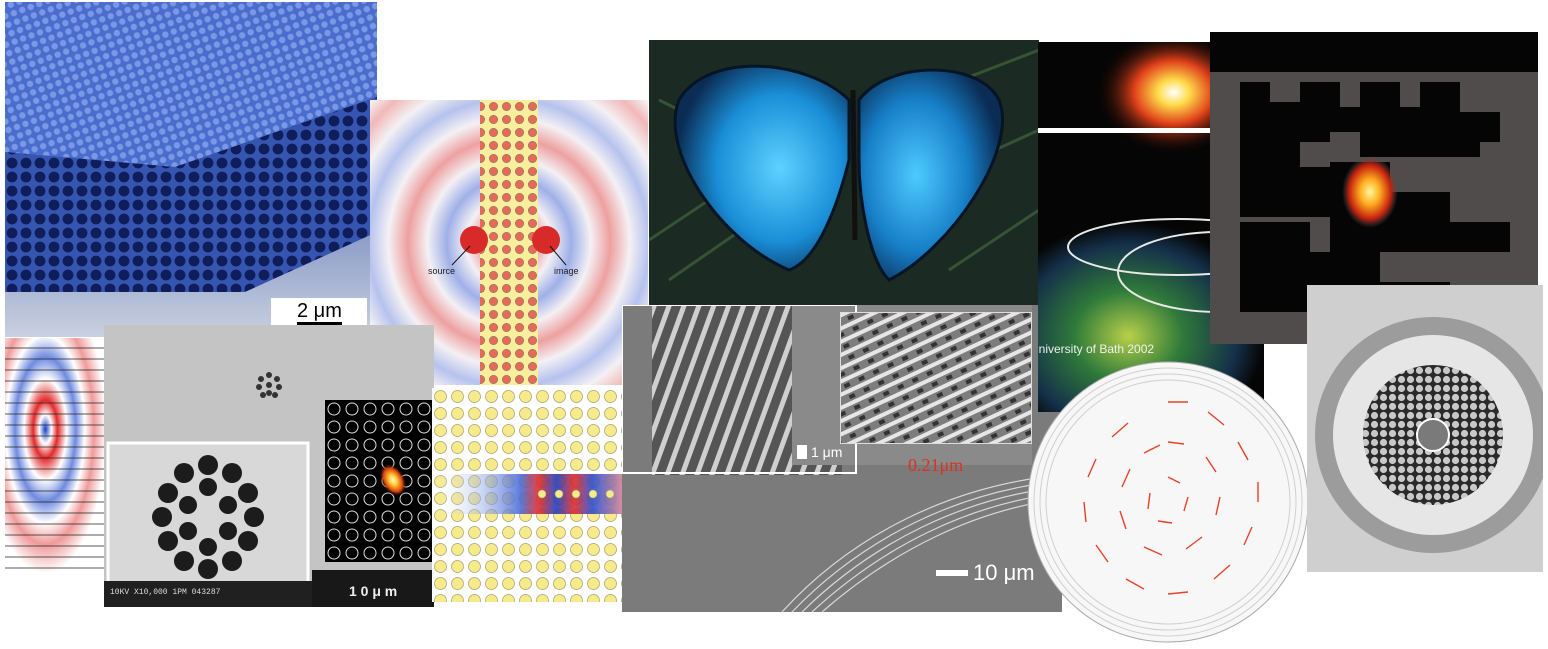 The width and height of the screenshot is (1548, 649). Describe the element at coordinates (936, 465) in the screenshot. I see `measure-label: 0.21μm` at that location.